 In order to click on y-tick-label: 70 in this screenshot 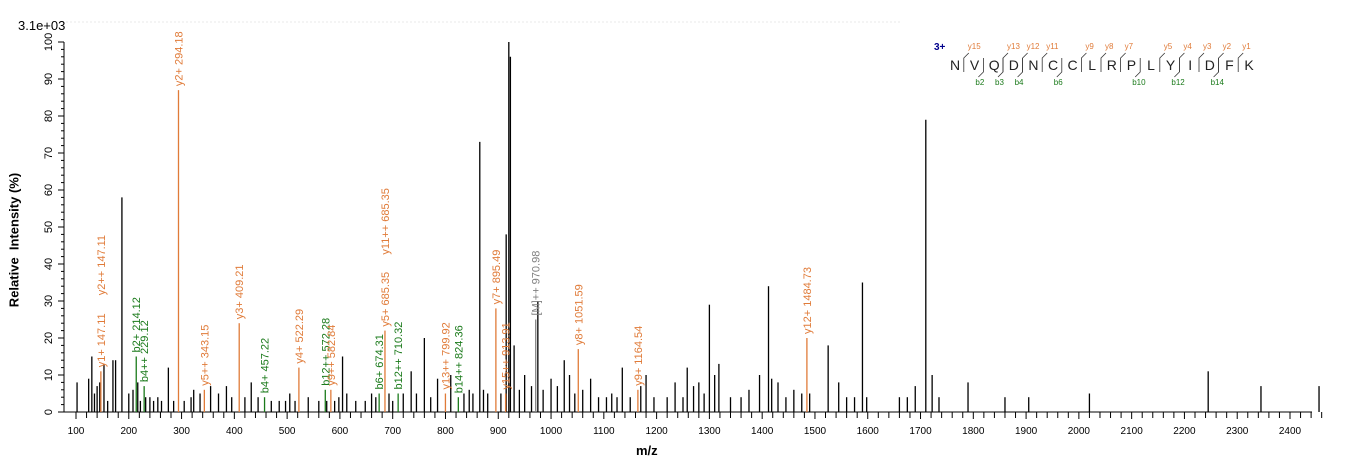, I will do `click(49, 153)`.